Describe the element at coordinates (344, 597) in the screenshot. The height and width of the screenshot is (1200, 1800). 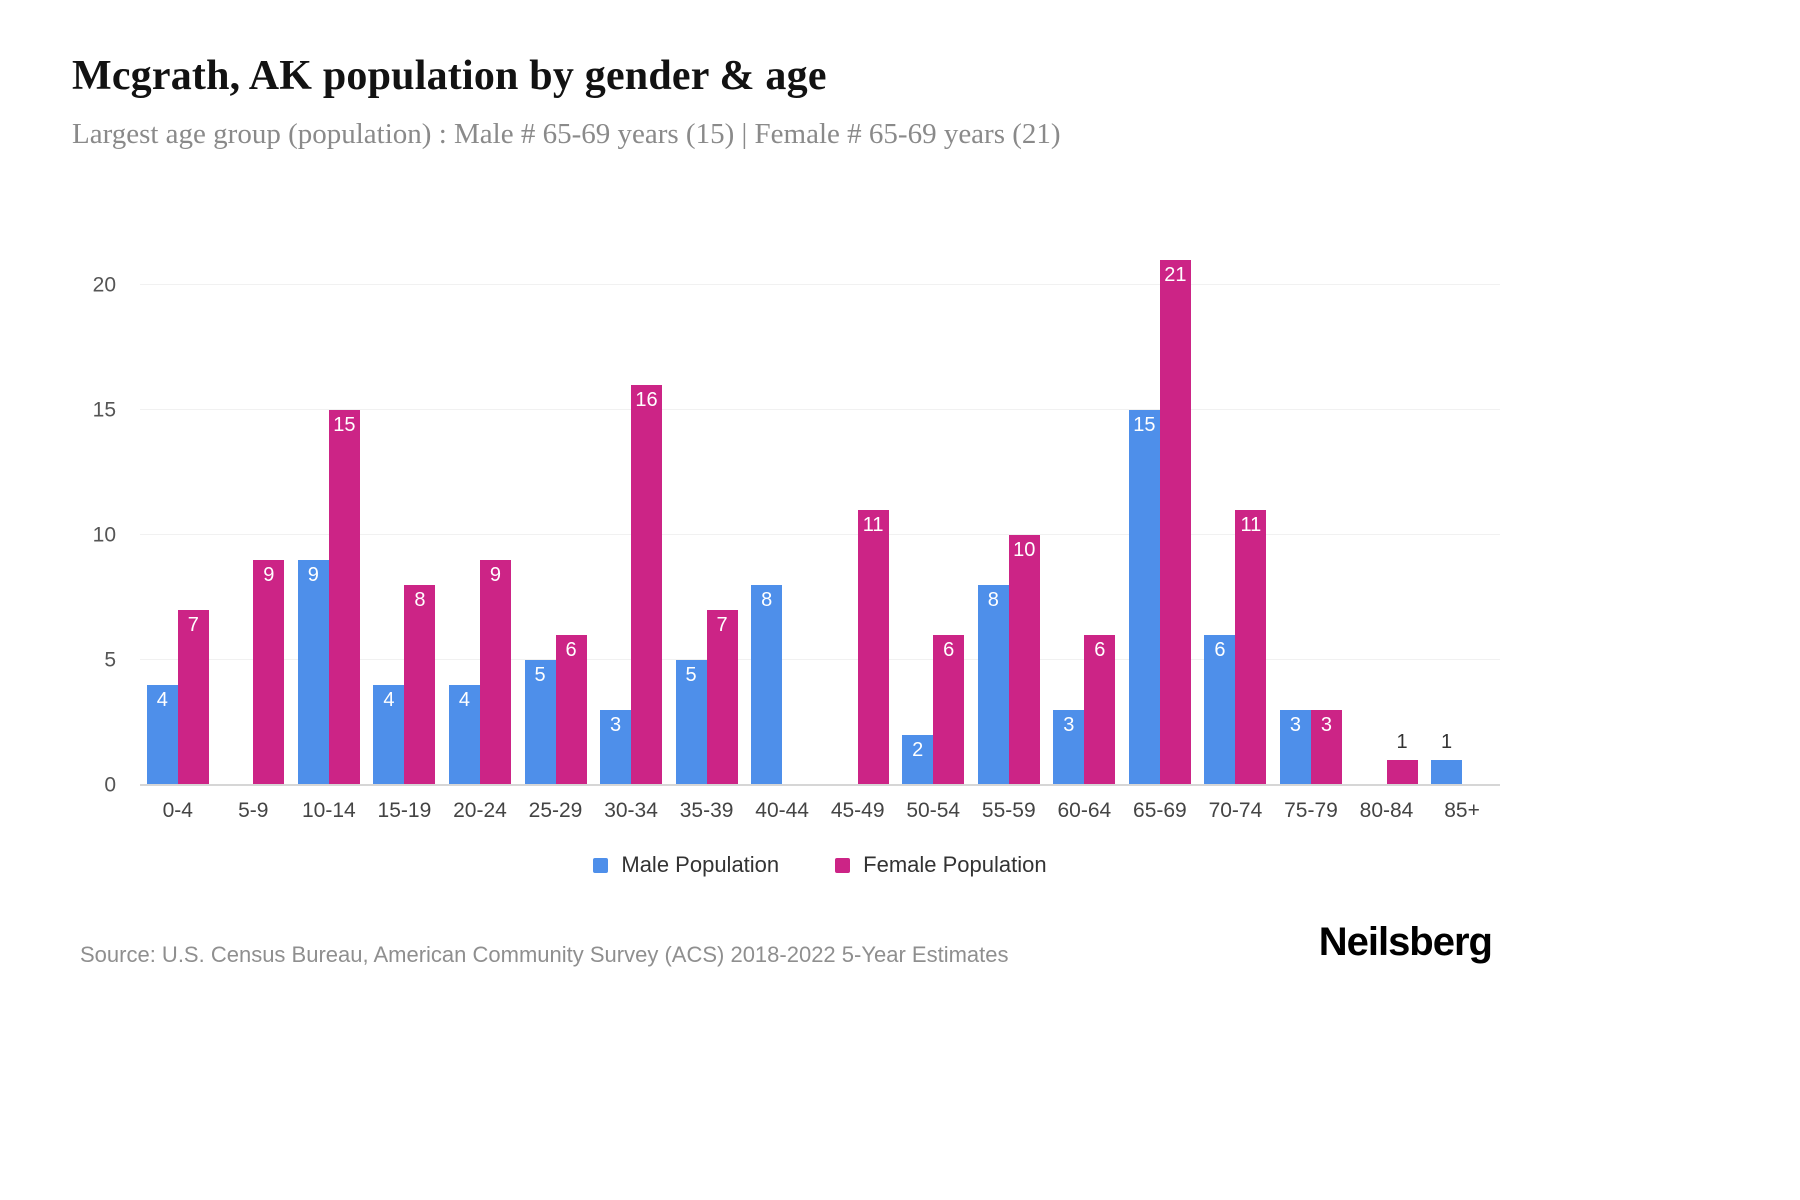
I see `female-population-bar: 15` at that location.